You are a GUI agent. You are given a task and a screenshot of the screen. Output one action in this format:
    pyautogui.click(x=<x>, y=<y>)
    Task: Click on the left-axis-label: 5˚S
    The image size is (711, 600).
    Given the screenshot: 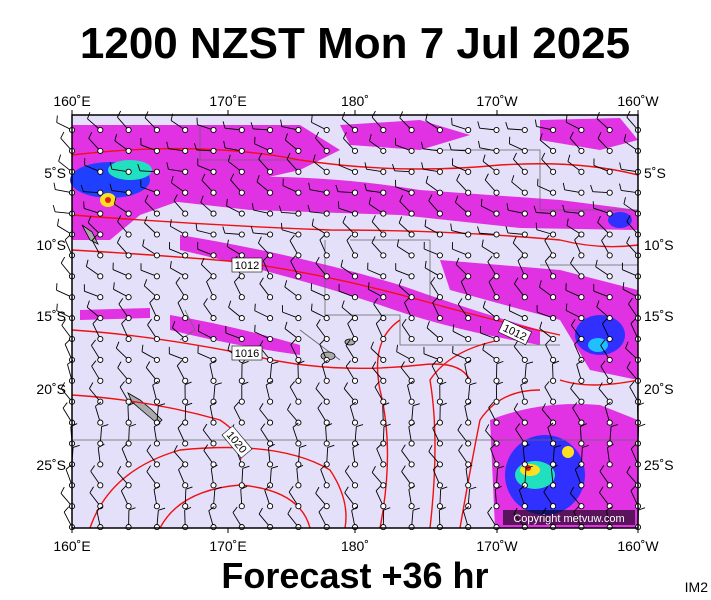 What is the action you would take?
    pyautogui.click(x=55, y=173)
    